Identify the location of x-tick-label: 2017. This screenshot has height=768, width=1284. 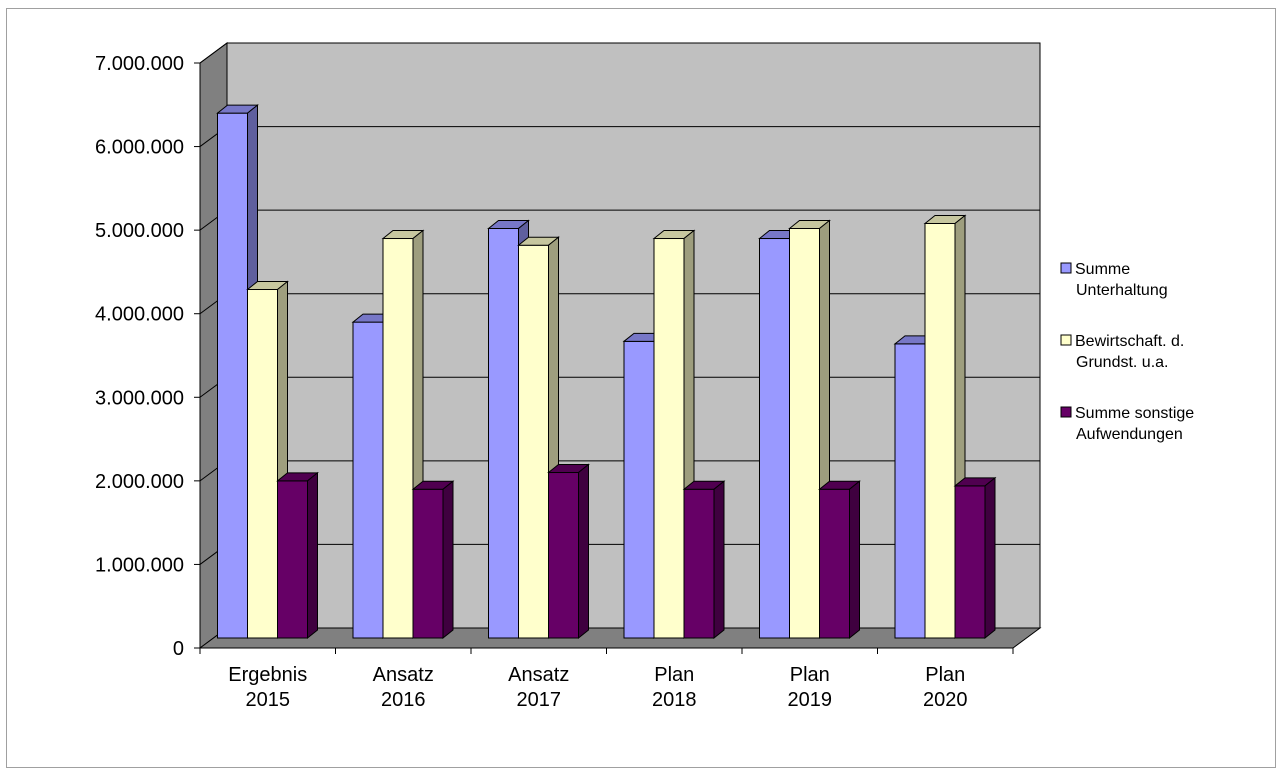
(539, 700).